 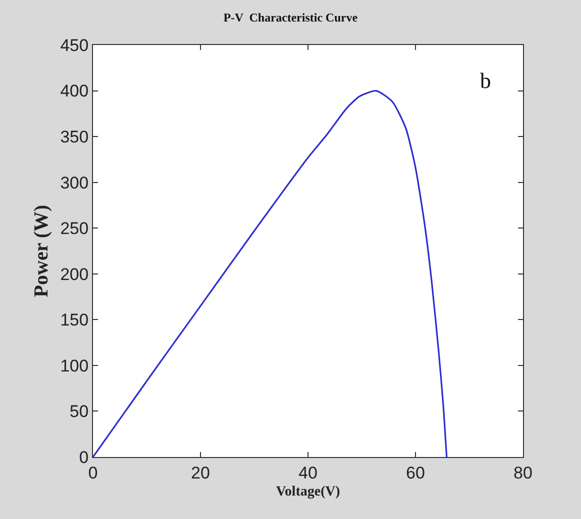 What do you see at coordinates (74, 320) in the screenshot?
I see `y-tick-label: 150` at bounding box center [74, 320].